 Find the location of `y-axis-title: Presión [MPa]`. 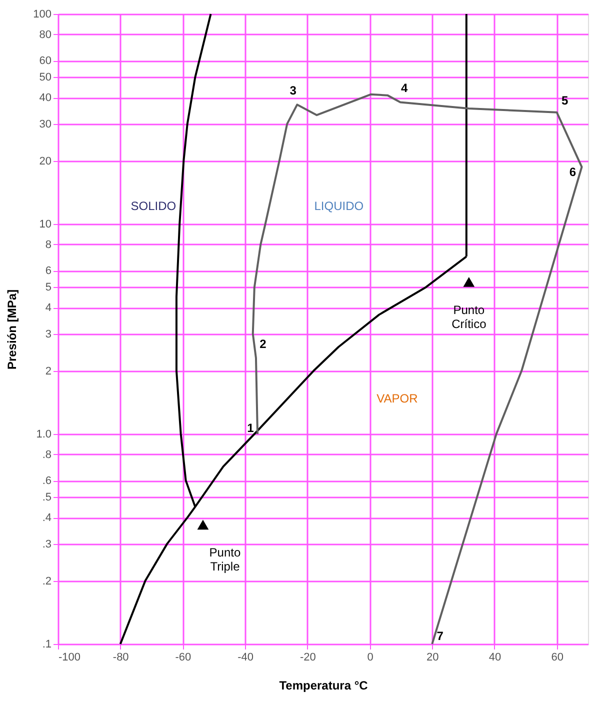

y-axis-title: Presión [MPa] is located at coordinates (12, 329).